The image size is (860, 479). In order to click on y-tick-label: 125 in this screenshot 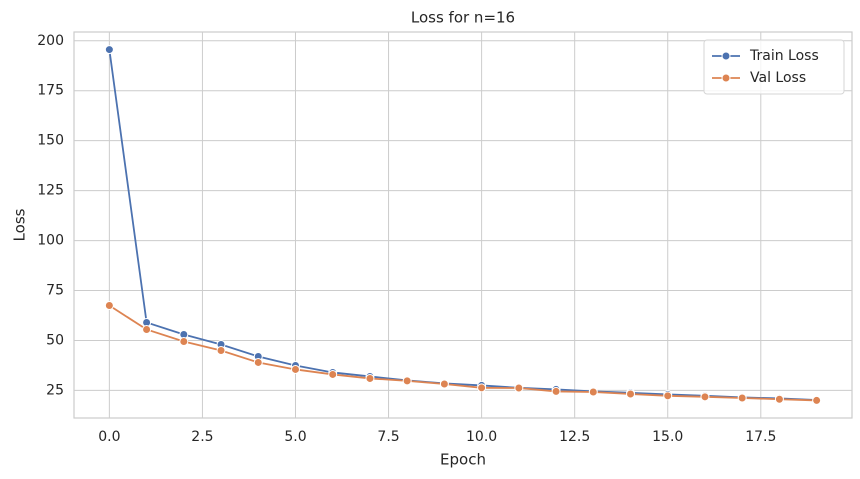, I will do `click(50, 191)`.